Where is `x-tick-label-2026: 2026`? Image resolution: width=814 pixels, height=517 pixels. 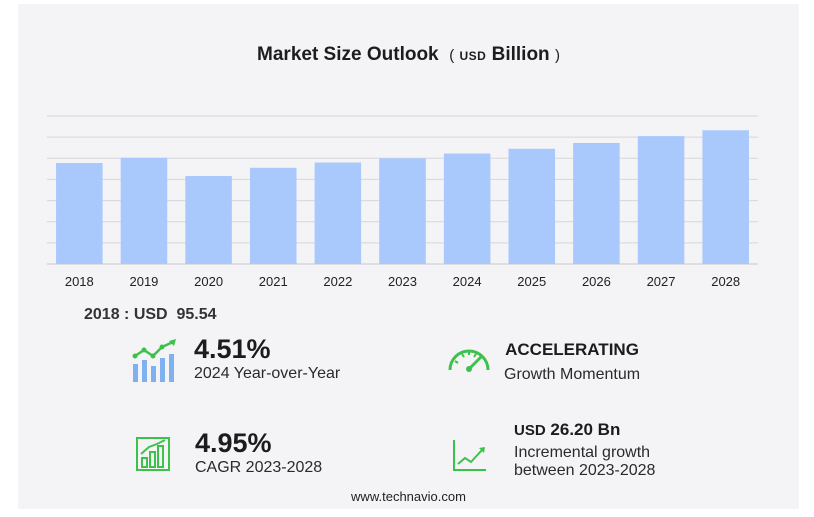 x-tick-label-2026: 2026 is located at coordinates (596, 281).